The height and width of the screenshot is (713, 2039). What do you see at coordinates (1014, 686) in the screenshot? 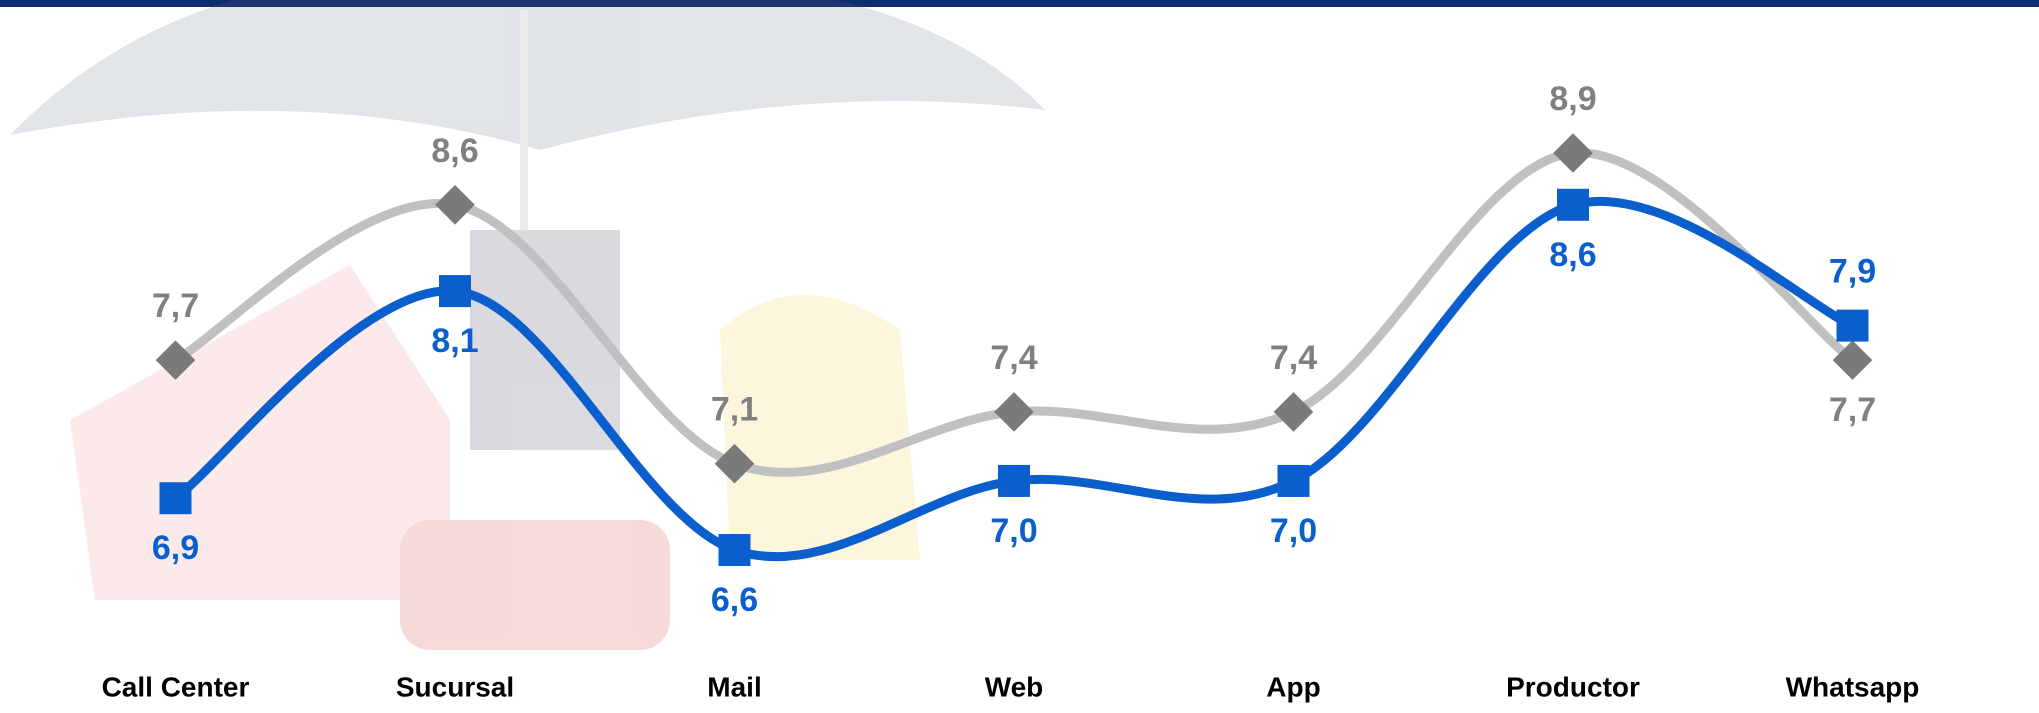
I see `x-tick-label: Web` at bounding box center [1014, 686].